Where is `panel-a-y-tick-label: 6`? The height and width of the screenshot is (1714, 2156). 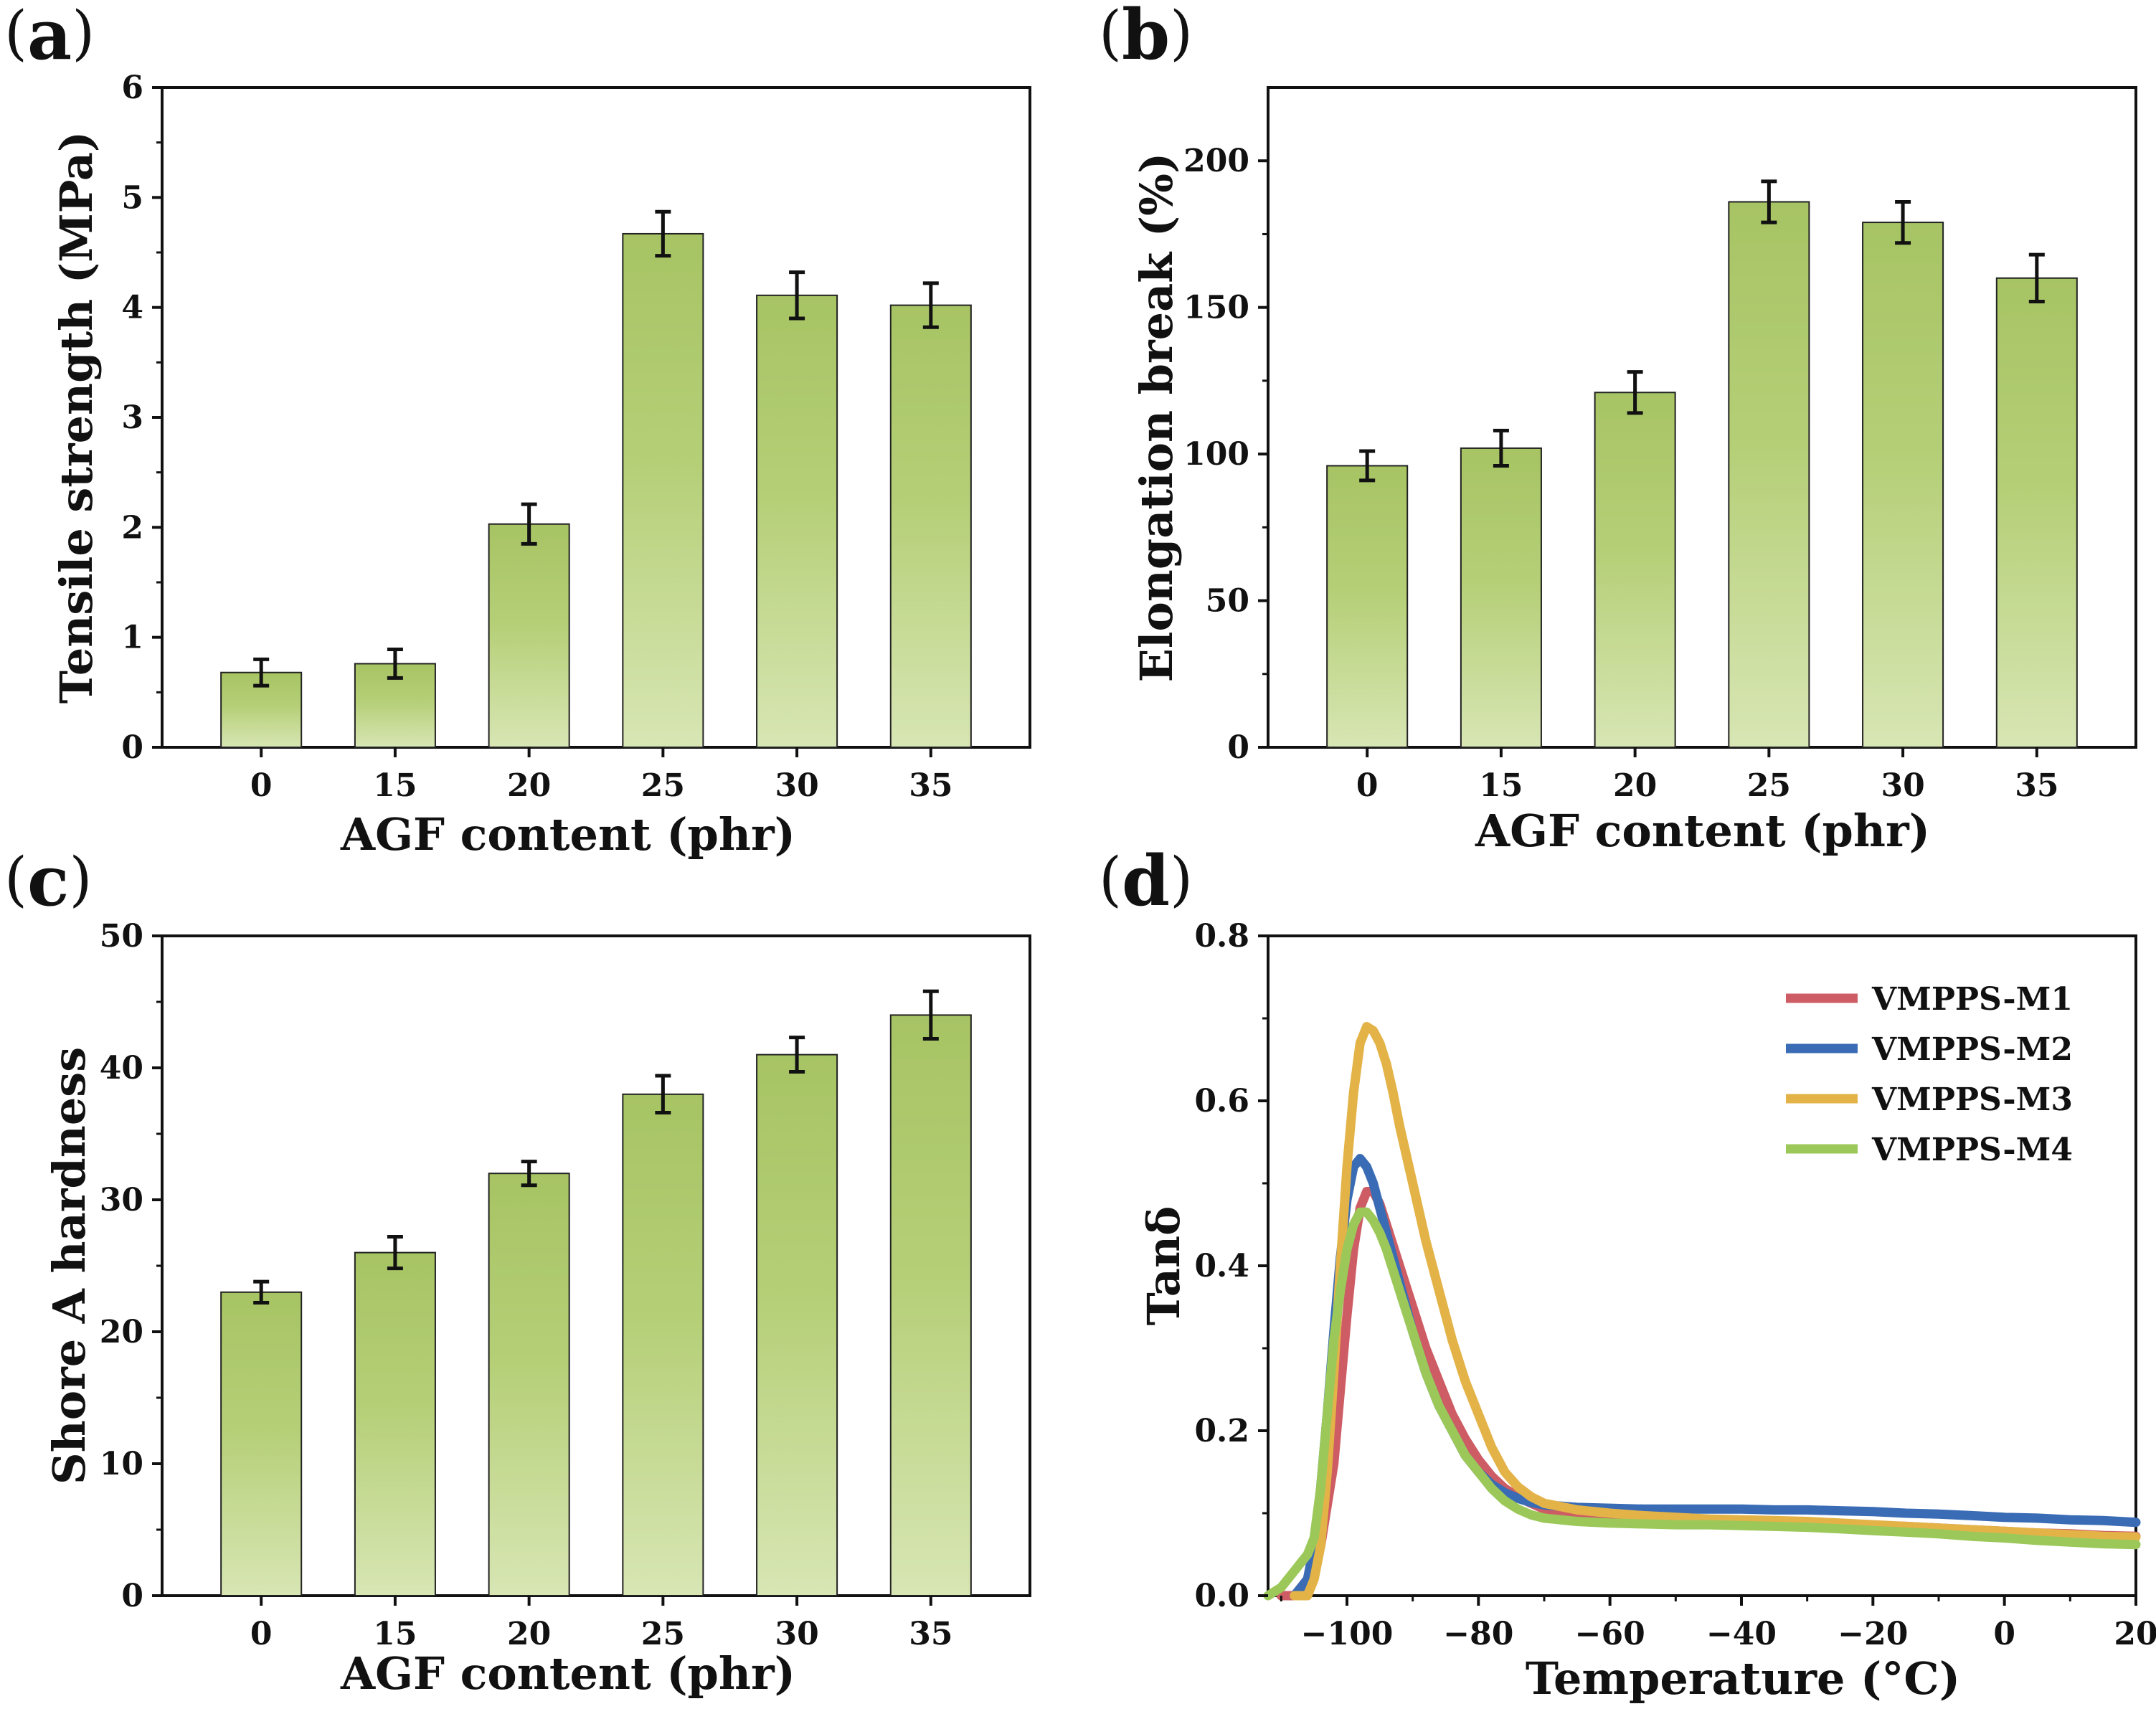 panel-a-y-tick-label: 6 is located at coordinates (132, 88).